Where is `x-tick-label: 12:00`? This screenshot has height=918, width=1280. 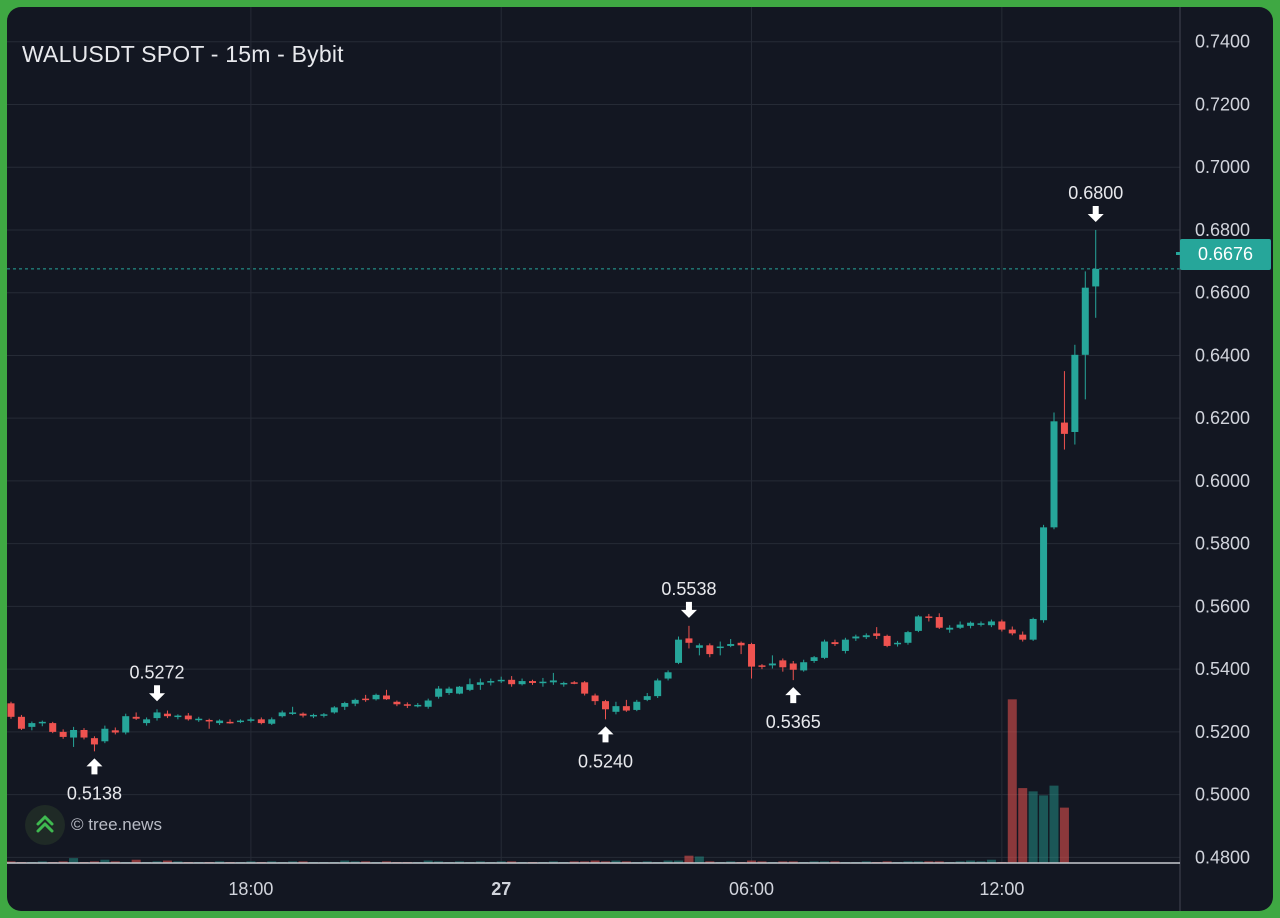 x-tick-label: 12:00 is located at coordinates (1001, 889).